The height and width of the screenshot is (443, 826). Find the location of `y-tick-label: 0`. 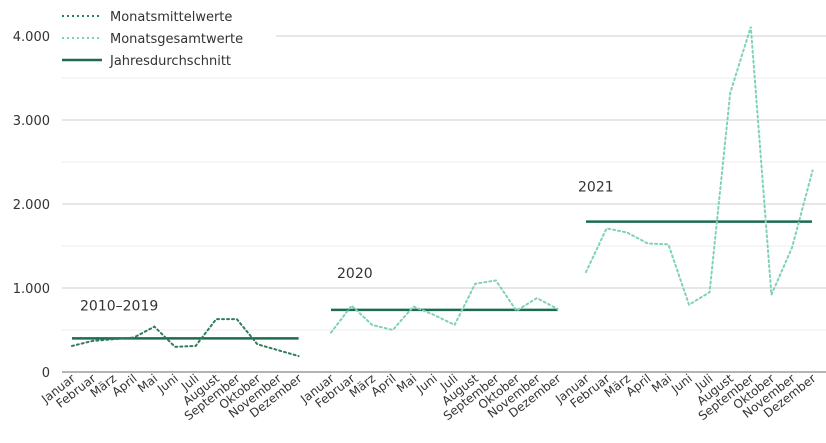

y-tick-label: 0 is located at coordinates (46, 373).